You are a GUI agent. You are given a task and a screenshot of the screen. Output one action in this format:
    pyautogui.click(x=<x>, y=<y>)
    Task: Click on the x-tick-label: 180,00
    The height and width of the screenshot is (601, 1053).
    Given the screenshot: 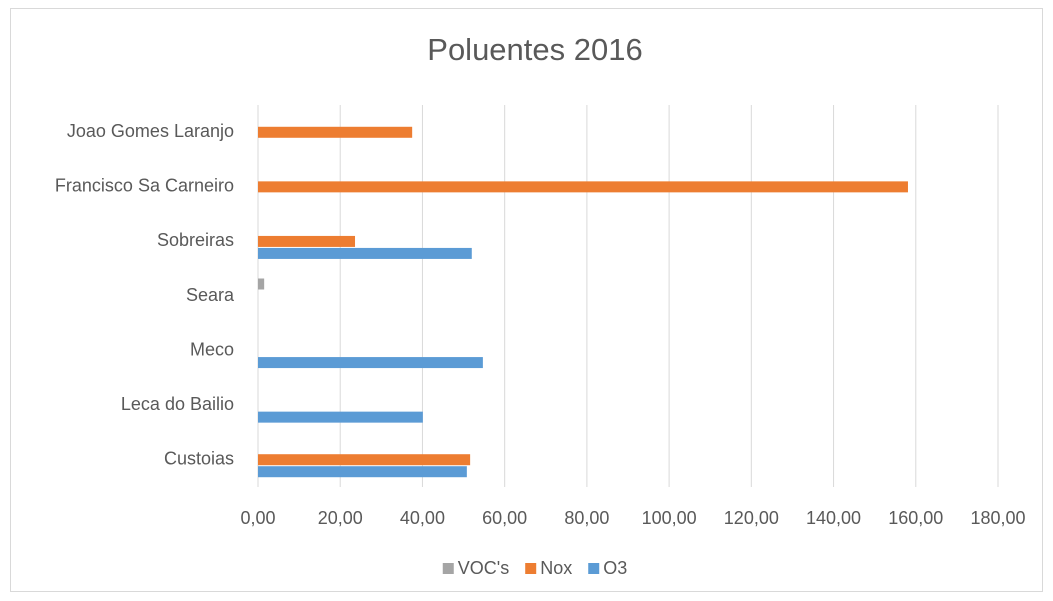 What is the action you would take?
    pyautogui.click(x=997, y=518)
    